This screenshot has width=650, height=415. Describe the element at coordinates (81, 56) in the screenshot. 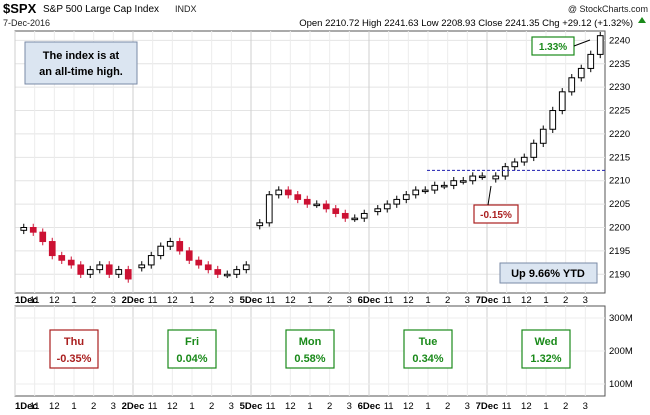

I see `note-line-1: The index is at` at that location.